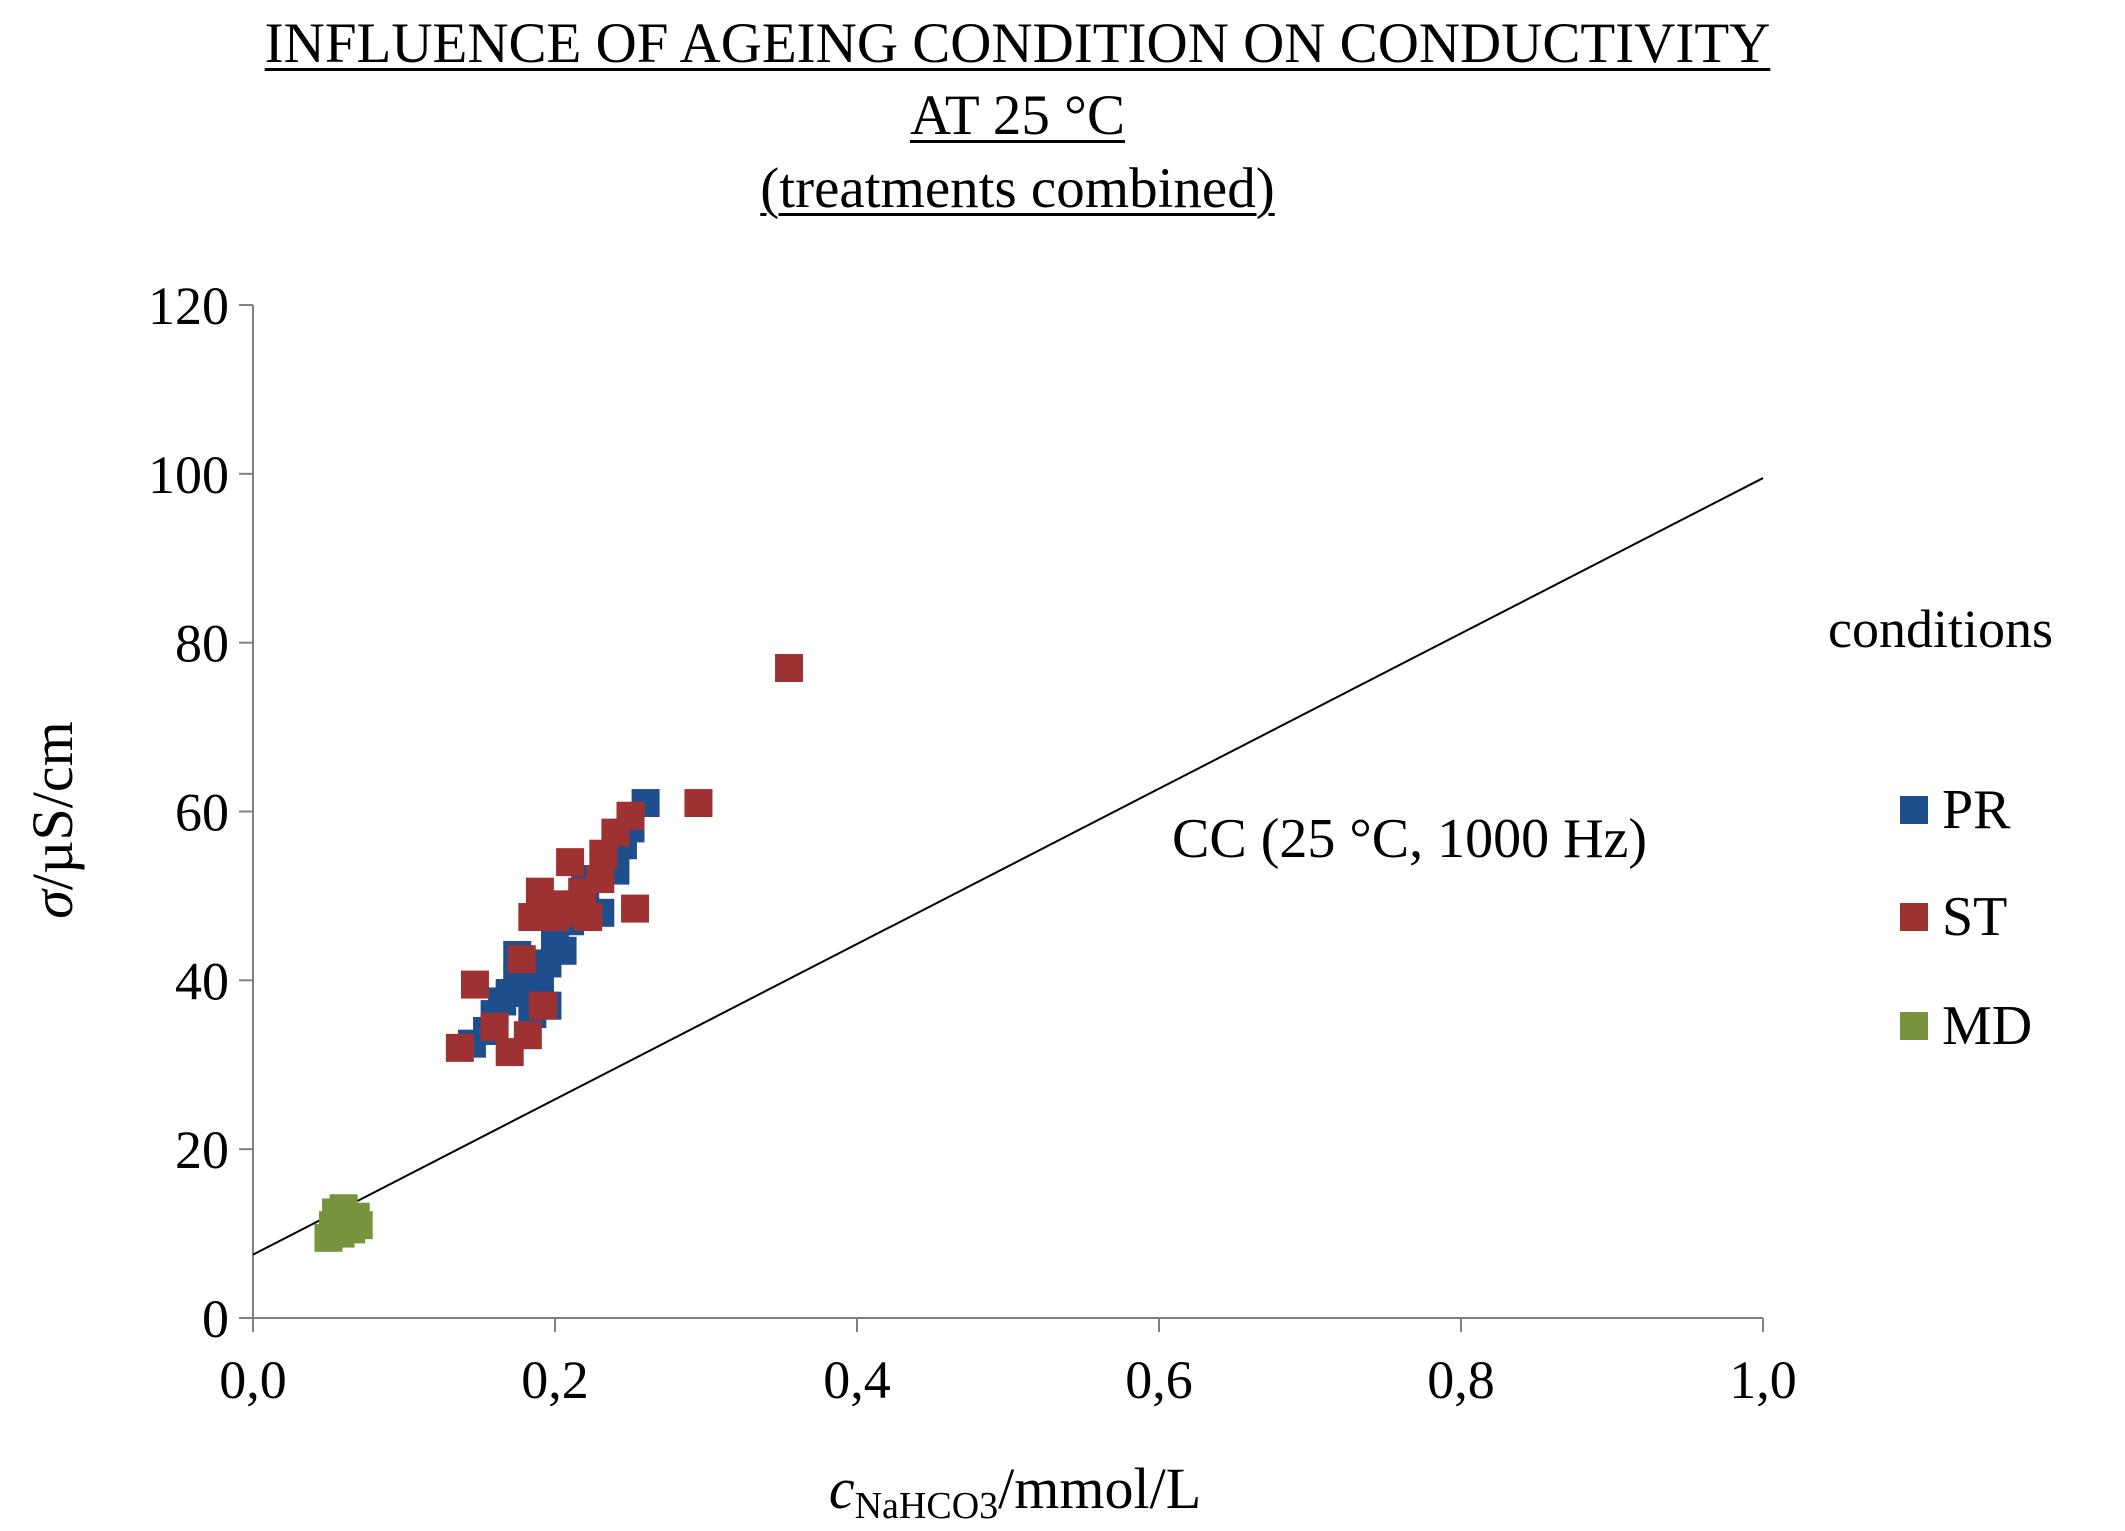 The width and height of the screenshot is (2125, 1531). I want to click on legend-label: MD, so click(1987, 1026).